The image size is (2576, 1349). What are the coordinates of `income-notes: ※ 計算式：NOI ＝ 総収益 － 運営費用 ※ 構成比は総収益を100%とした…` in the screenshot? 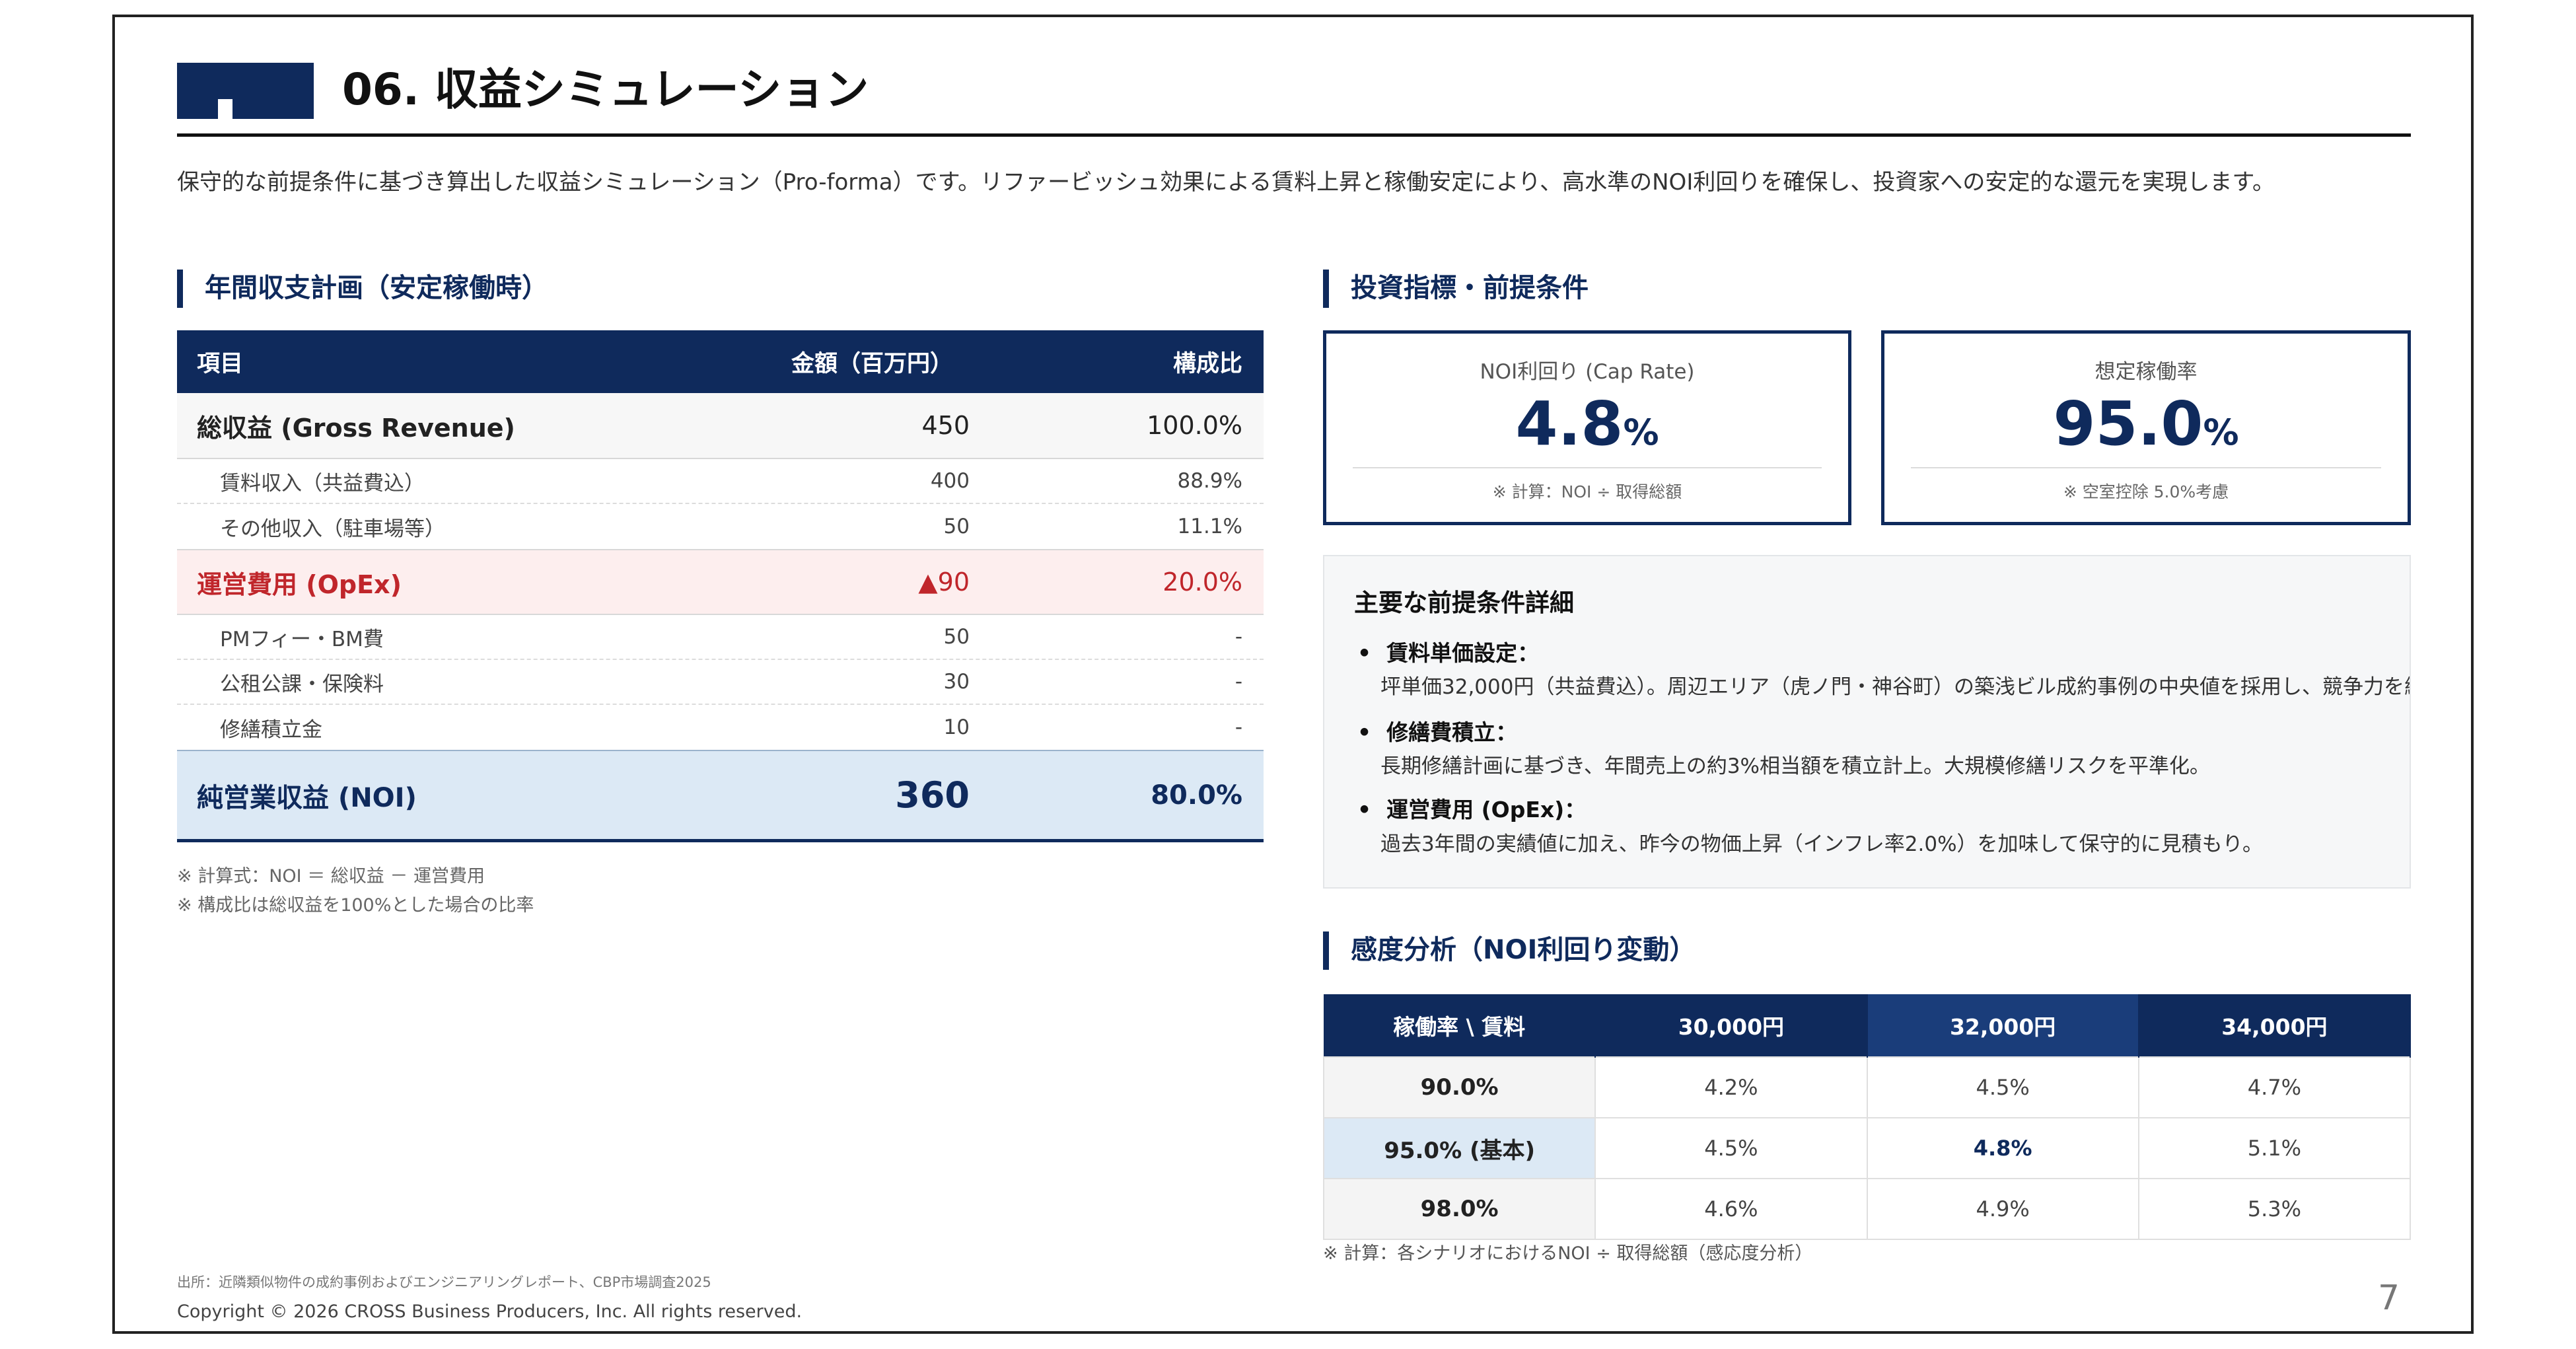 It's located at (355, 891).